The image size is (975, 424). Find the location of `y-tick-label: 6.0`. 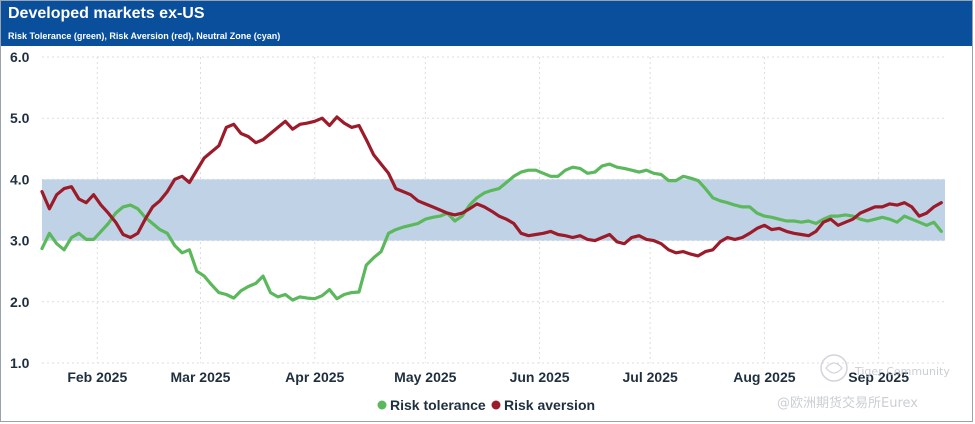

y-tick-label: 6.0 is located at coordinates (20, 57).